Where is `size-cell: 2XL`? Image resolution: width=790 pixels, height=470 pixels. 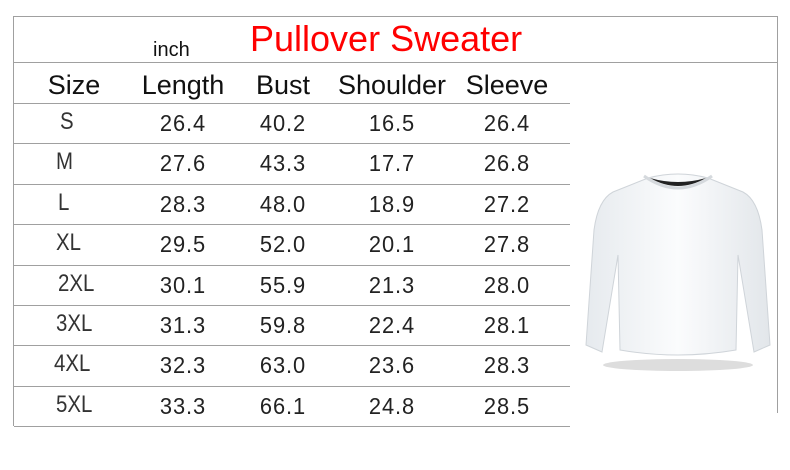 size-cell: 2XL is located at coordinates (76, 283).